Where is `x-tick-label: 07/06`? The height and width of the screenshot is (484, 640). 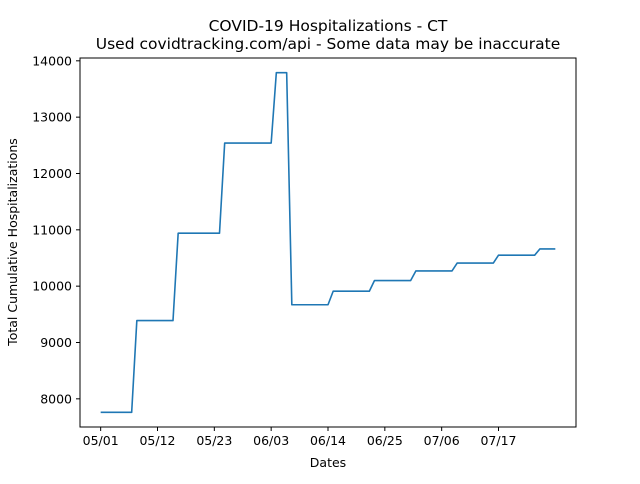 x-tick-label: 07/06 is located at coordinates (442, 440).